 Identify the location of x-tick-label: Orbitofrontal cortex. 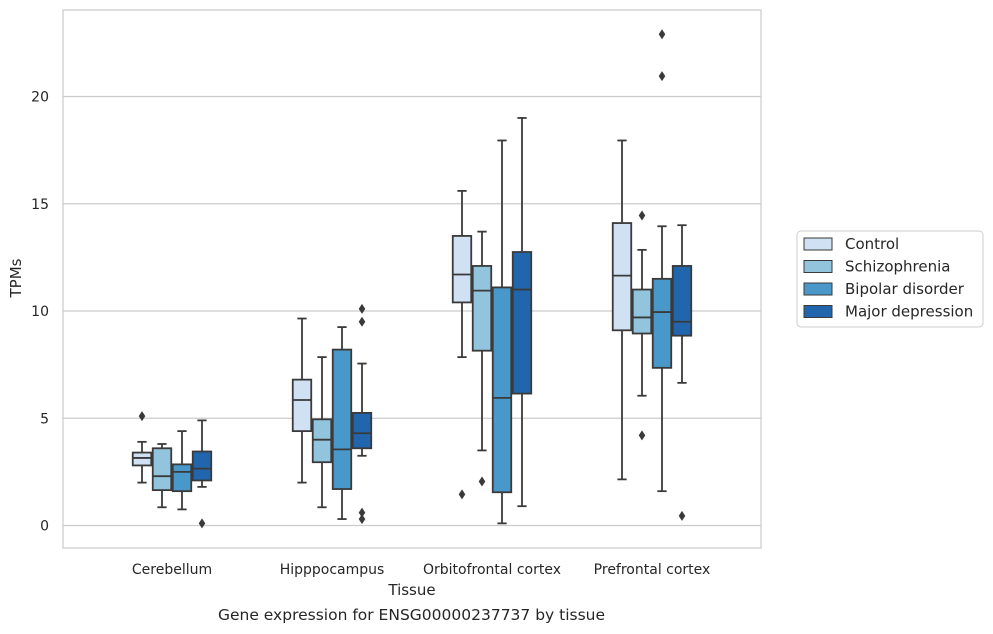
(492, 570).